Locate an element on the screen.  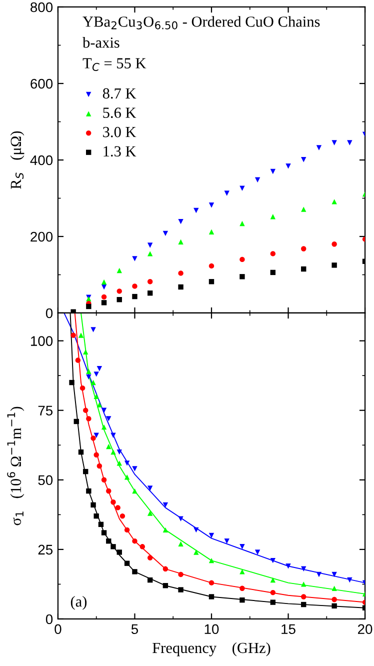
x-tick-label: 20 is located at coordinates (365, 629).